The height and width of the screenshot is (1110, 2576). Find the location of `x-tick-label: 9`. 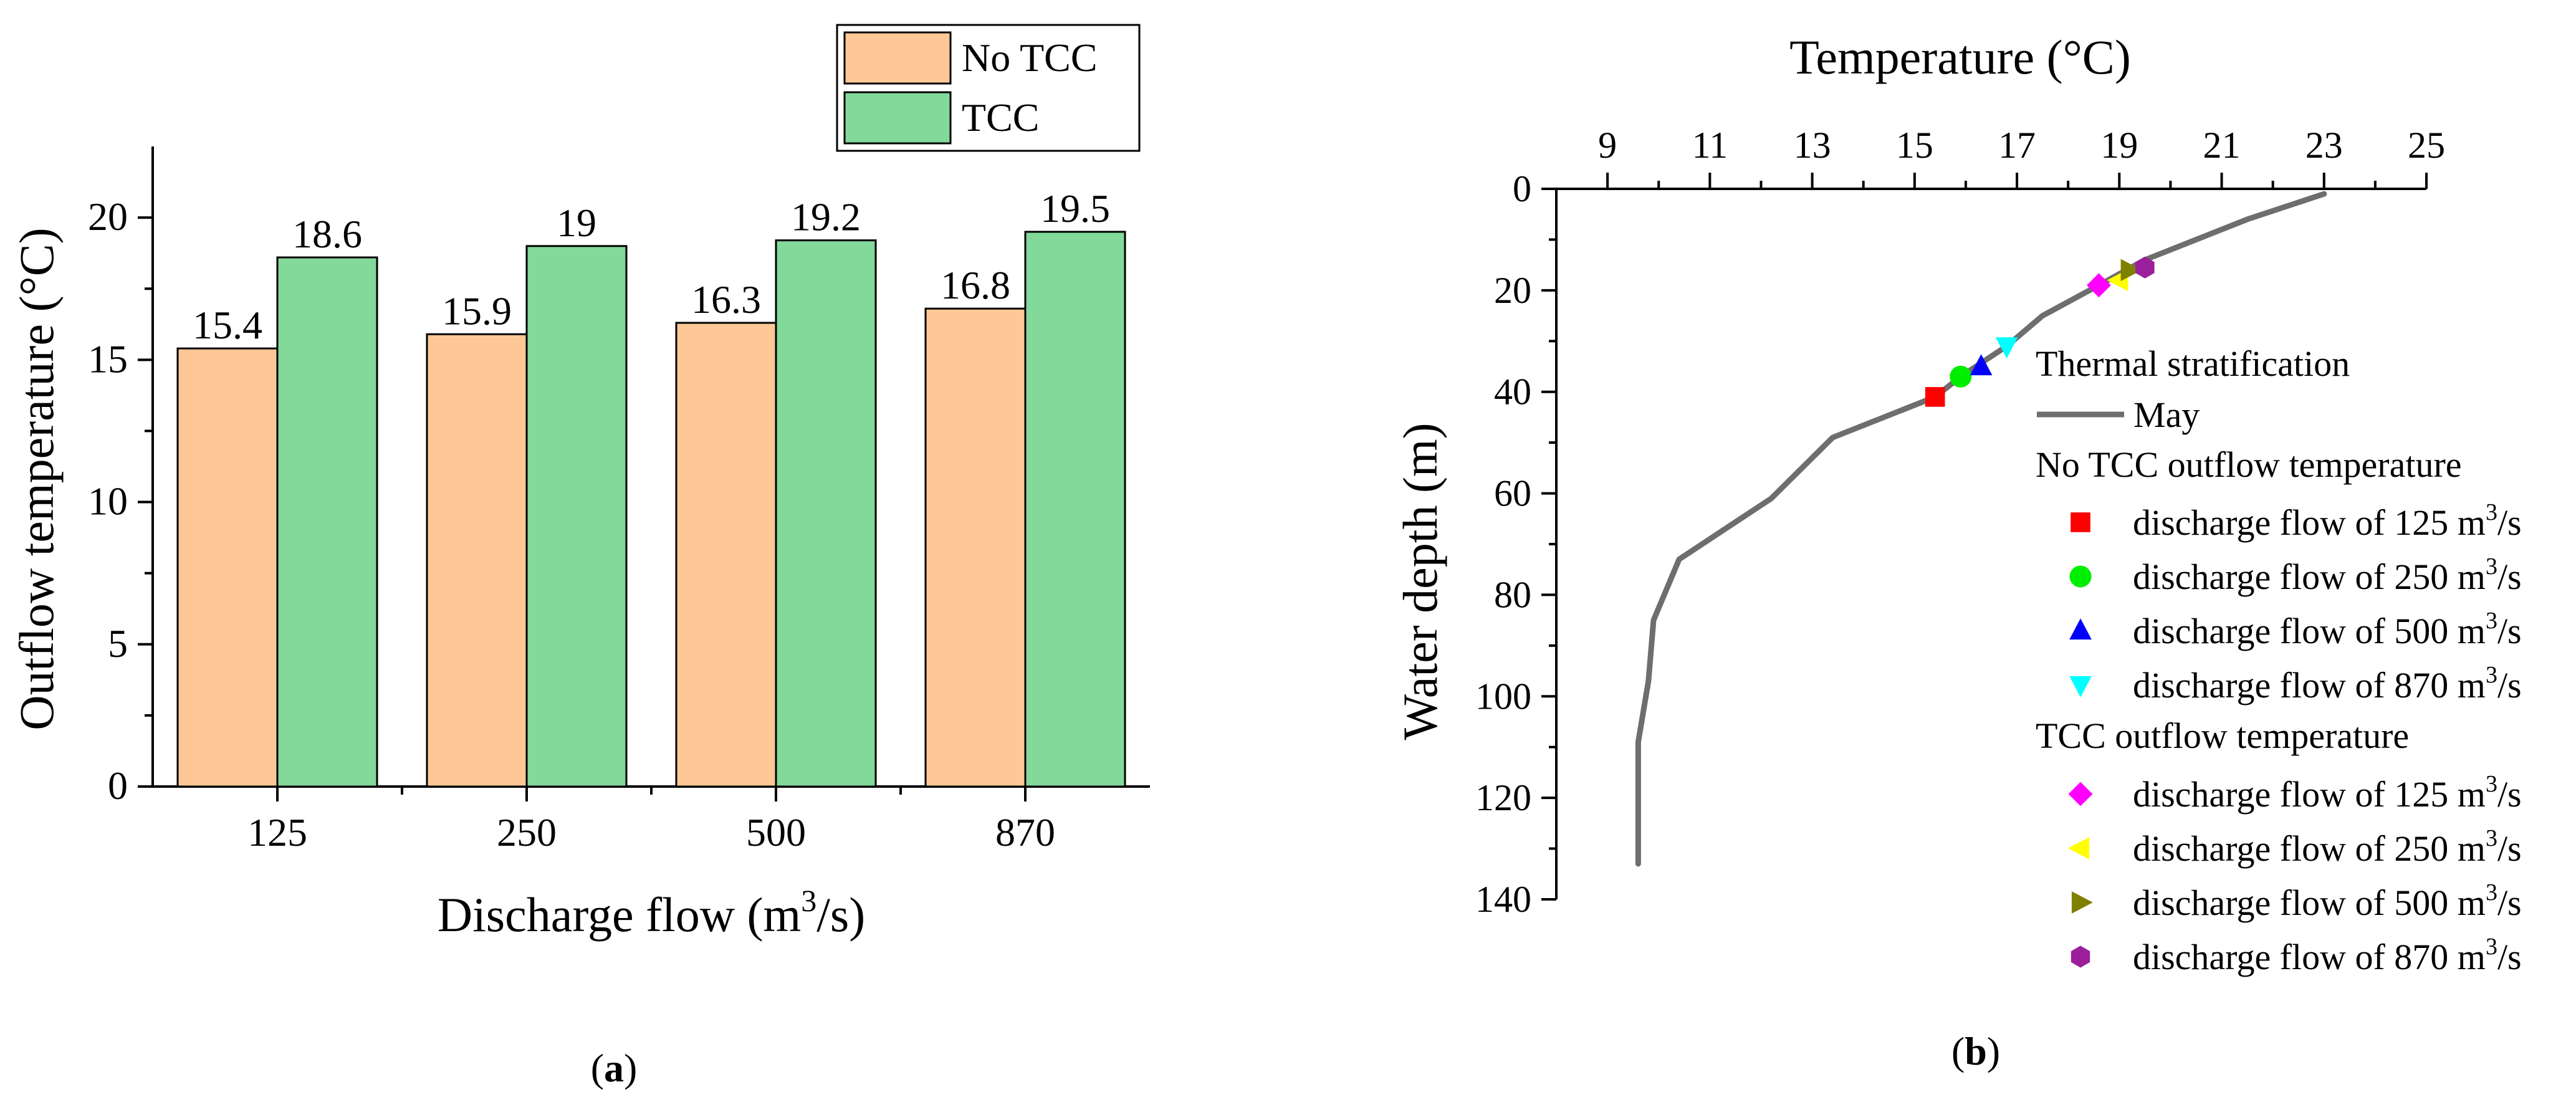

x-tick-label: 9 is located at coordinates (1607, 145).